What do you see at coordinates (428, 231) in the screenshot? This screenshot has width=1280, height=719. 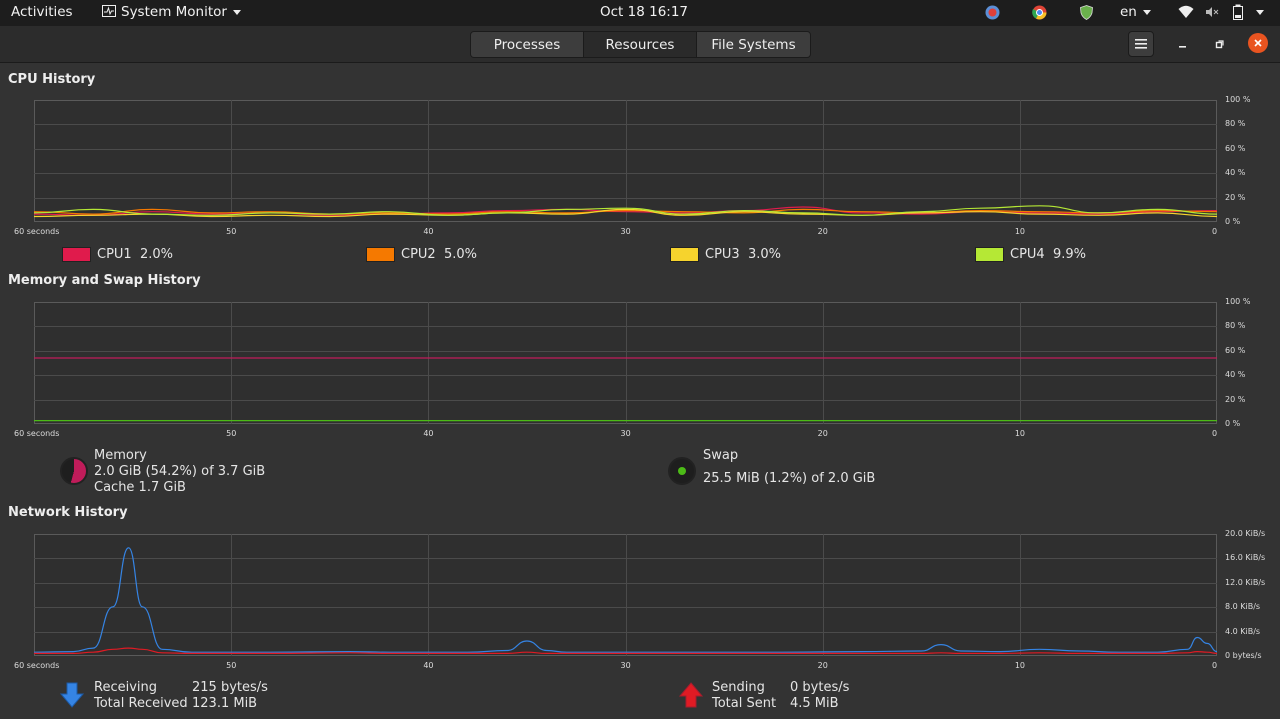 I see `cpu-x-tick-label: 40` at bounding box center [428, 231].